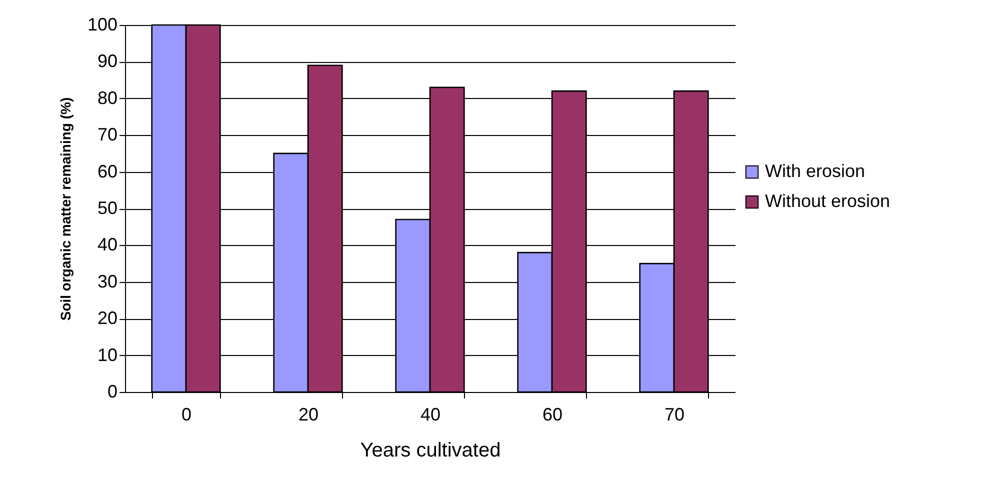 This screenshot has width=984, height=488. What do you see at coordinates (107, 134) in the screenshot?
I see `y-tick-label: 70` at bounding box center [107, 134].